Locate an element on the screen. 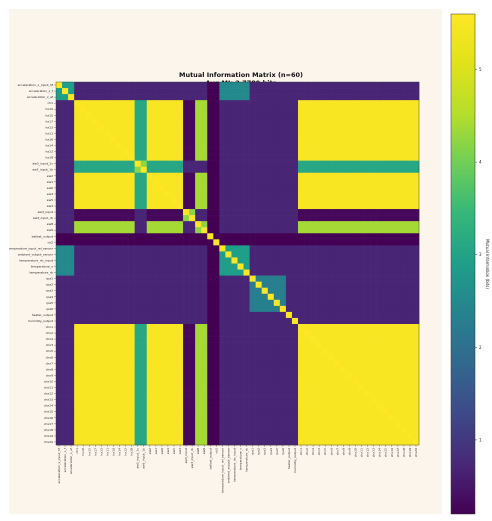 This screenshot has height=521, width=492. y-tick-label: chx11 is located at coordinates (48, 388).